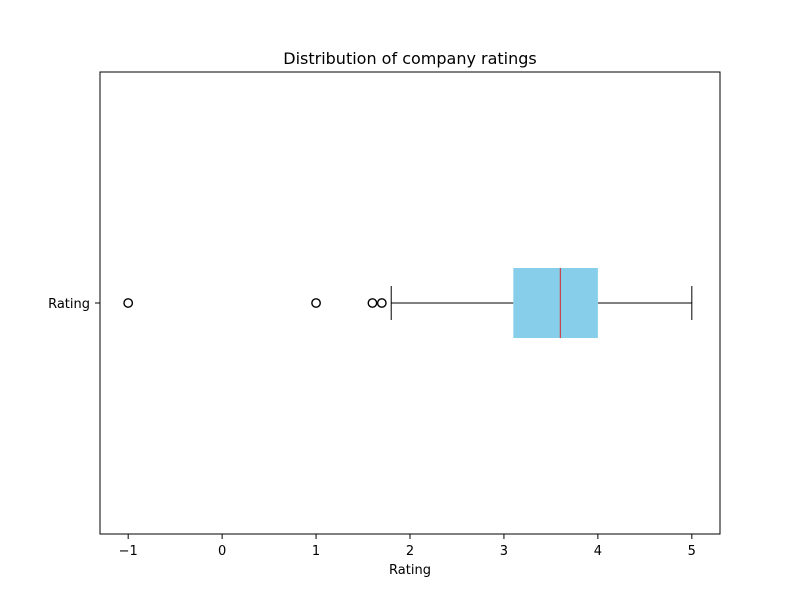  What do you see at coordinates (410, 58) in the screenshot?
I see `chart-title: Distribution of company ratings` at bounding box center [410, 58].